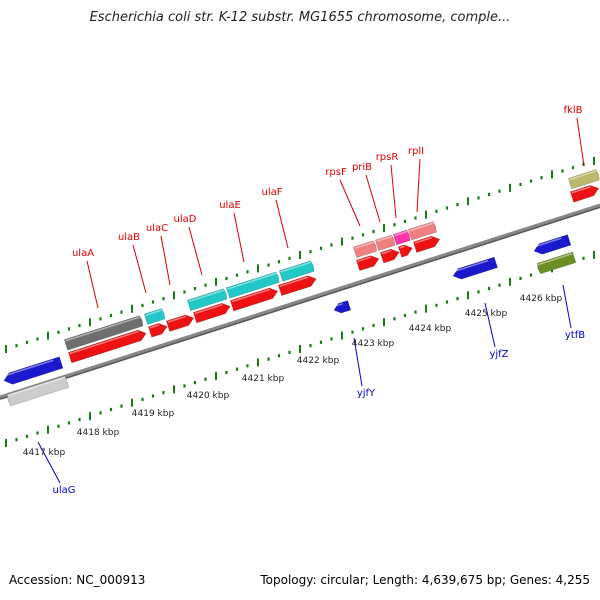 The image size is (600, 600). I want to click on cds-forward-0-shape, so click(107, 346).